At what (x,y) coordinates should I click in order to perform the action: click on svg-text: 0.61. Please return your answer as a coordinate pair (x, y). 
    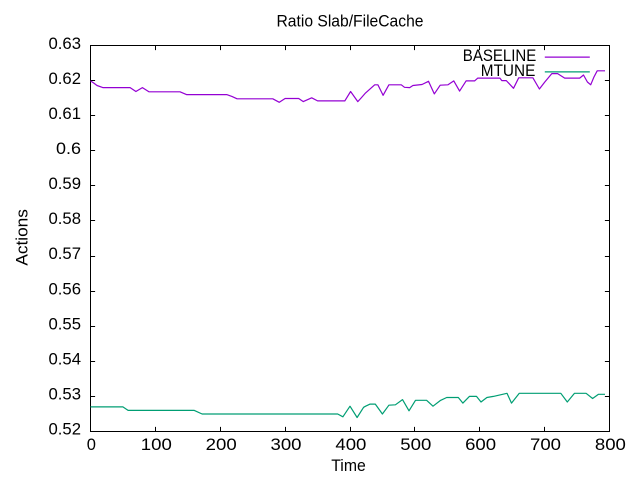
    Looking at the image, I should click on (65, 114).